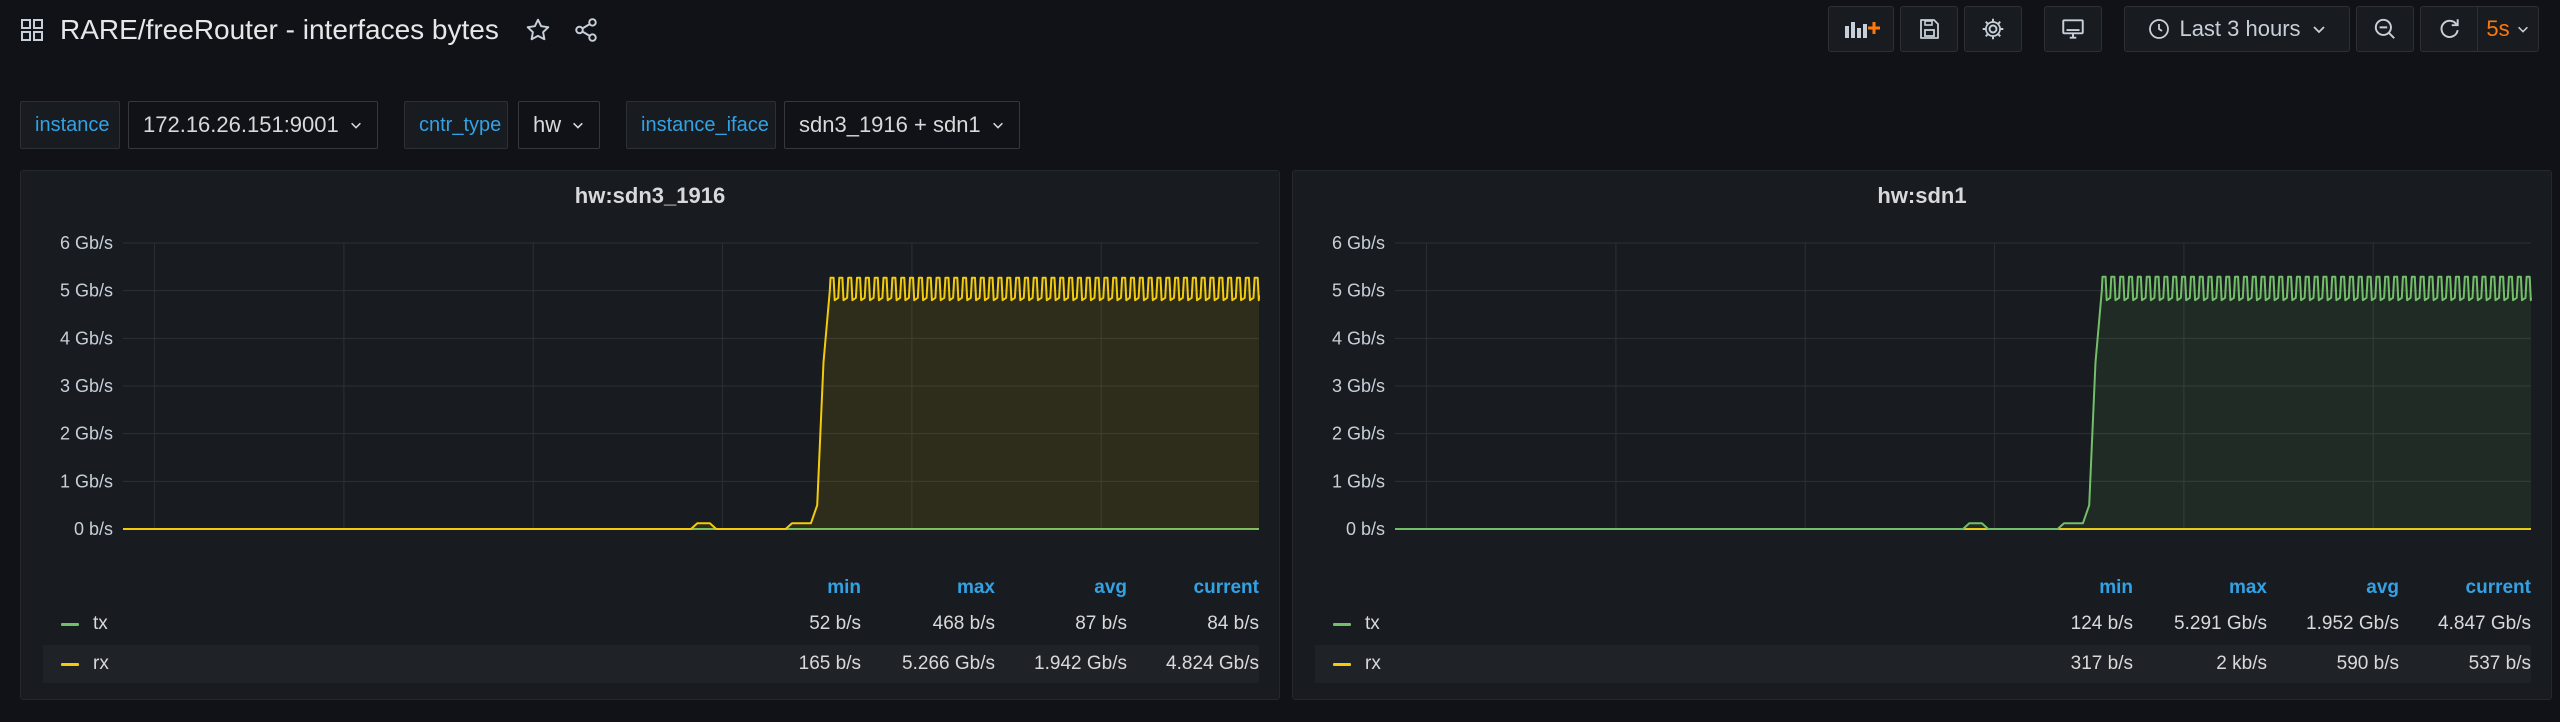 The height and width of the screenshot is (722, 2560). I want to click on legend-min-value: 124 b/s, so click(2101, 623).